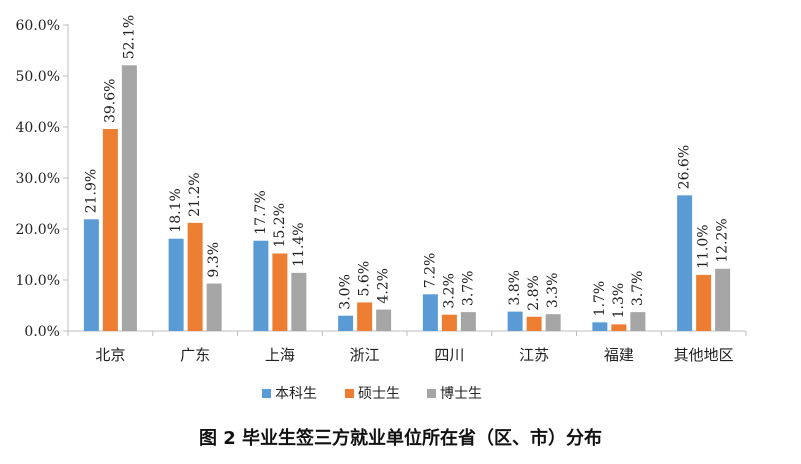 The image size is (801, 464). I want to click on data-label: 7.2%, so click(430, 271).